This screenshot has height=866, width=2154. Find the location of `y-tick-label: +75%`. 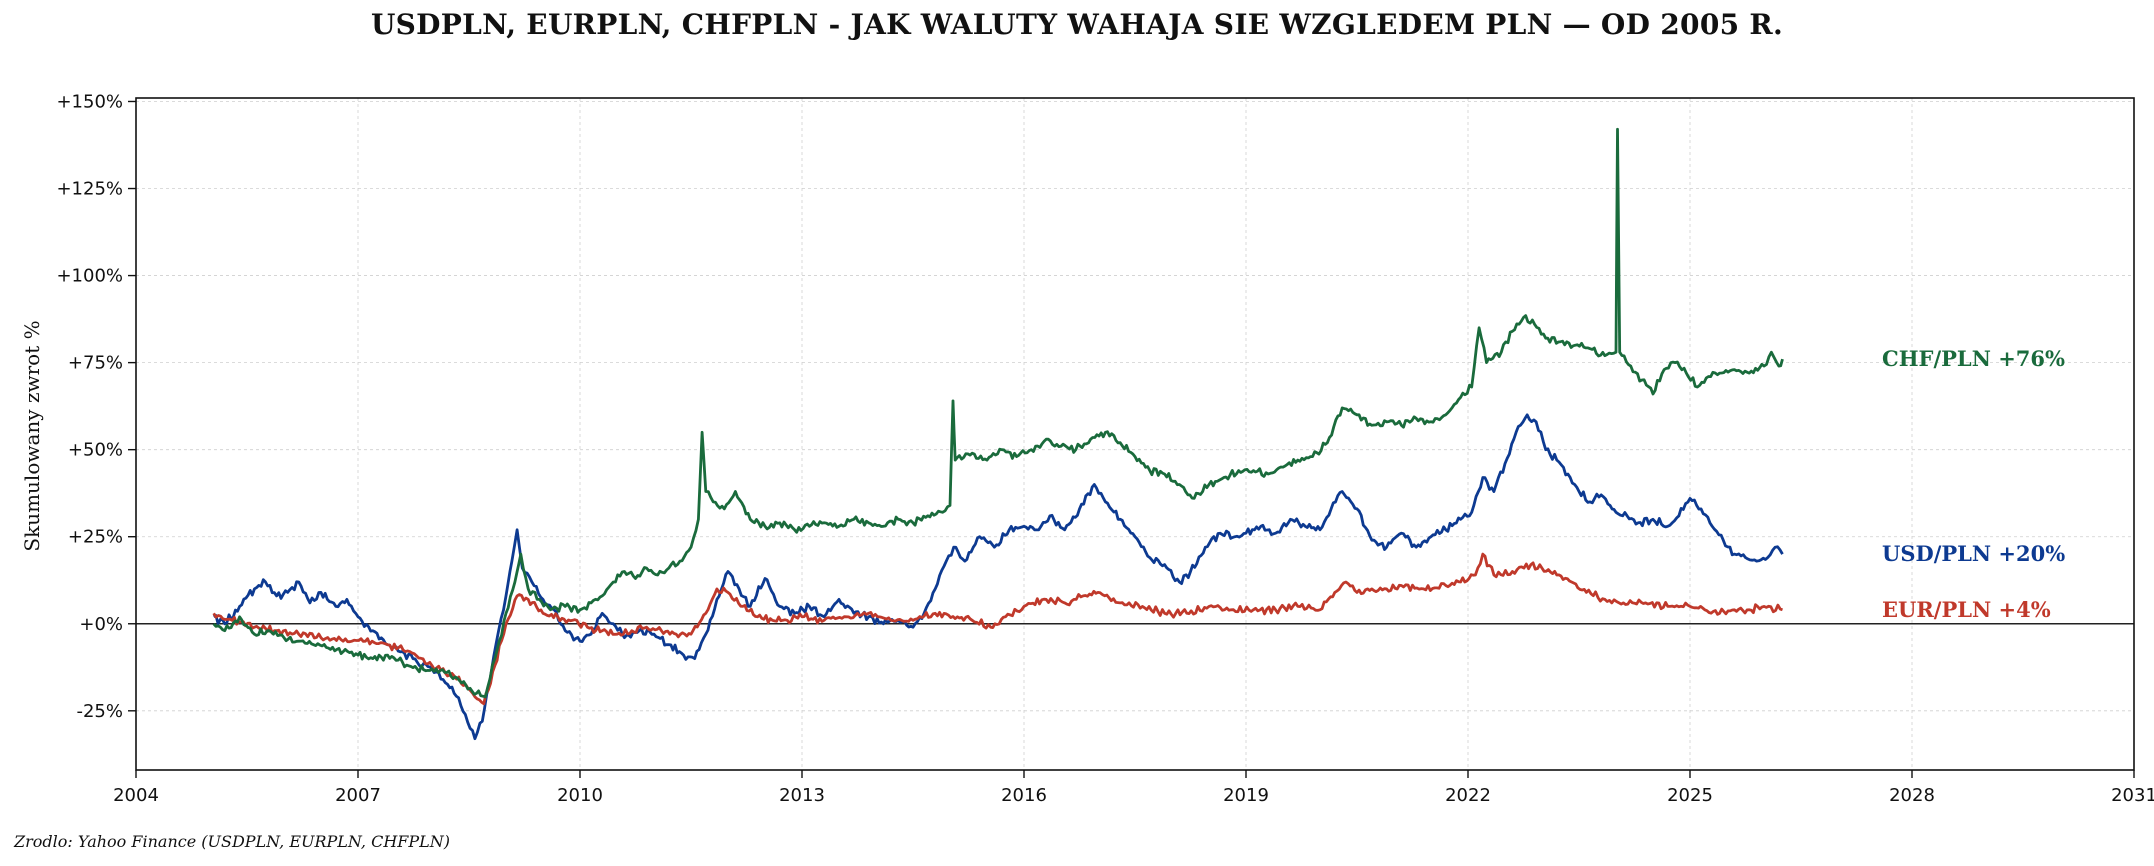

y-tick-label: +75% is located at coordinates (95, 363).